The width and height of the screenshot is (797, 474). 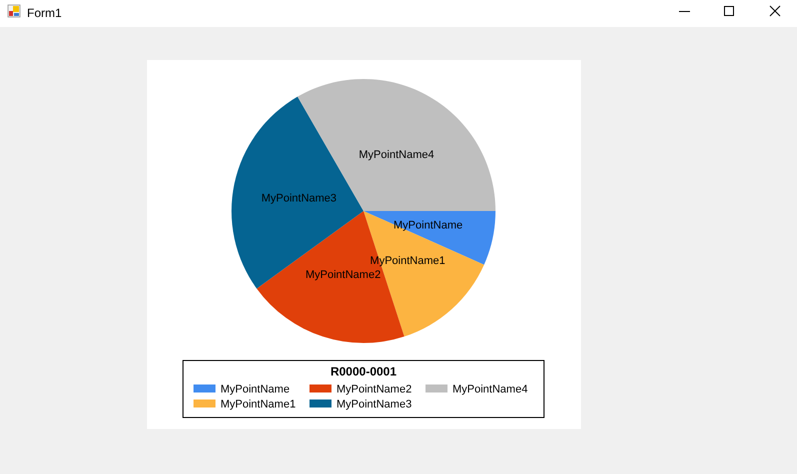 What do you see at coordinates (430, 238) in the screenshot?
I see `pie-slice` at bounding box center [430, 238].